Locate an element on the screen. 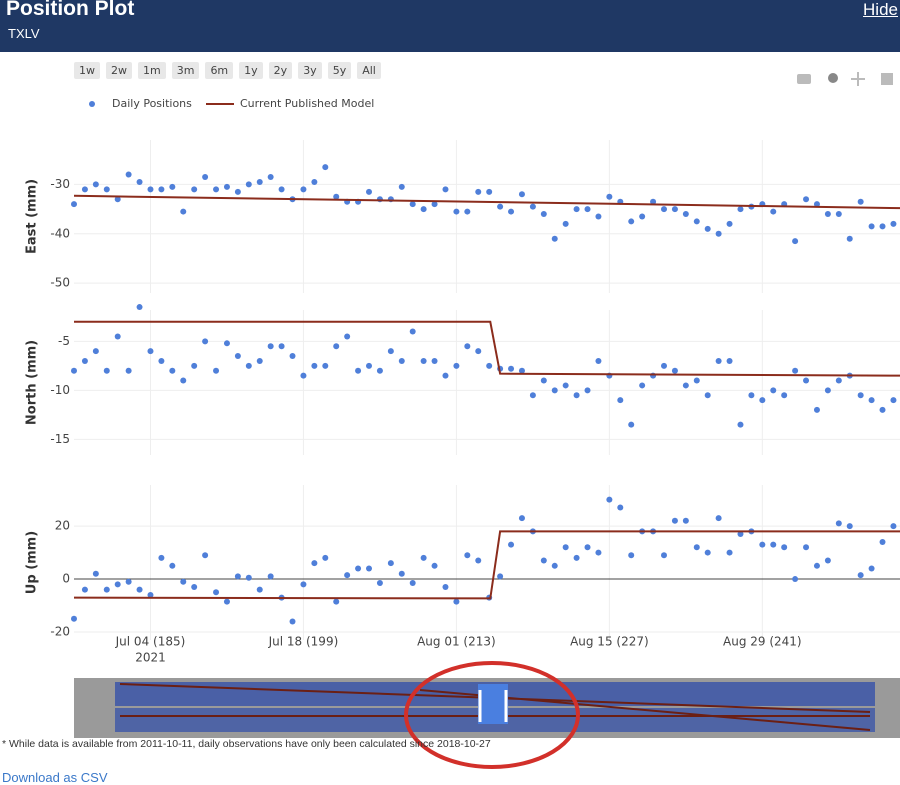 This screenshot has width=900, height=785. range-button: All is located at coordinates (369, 70).